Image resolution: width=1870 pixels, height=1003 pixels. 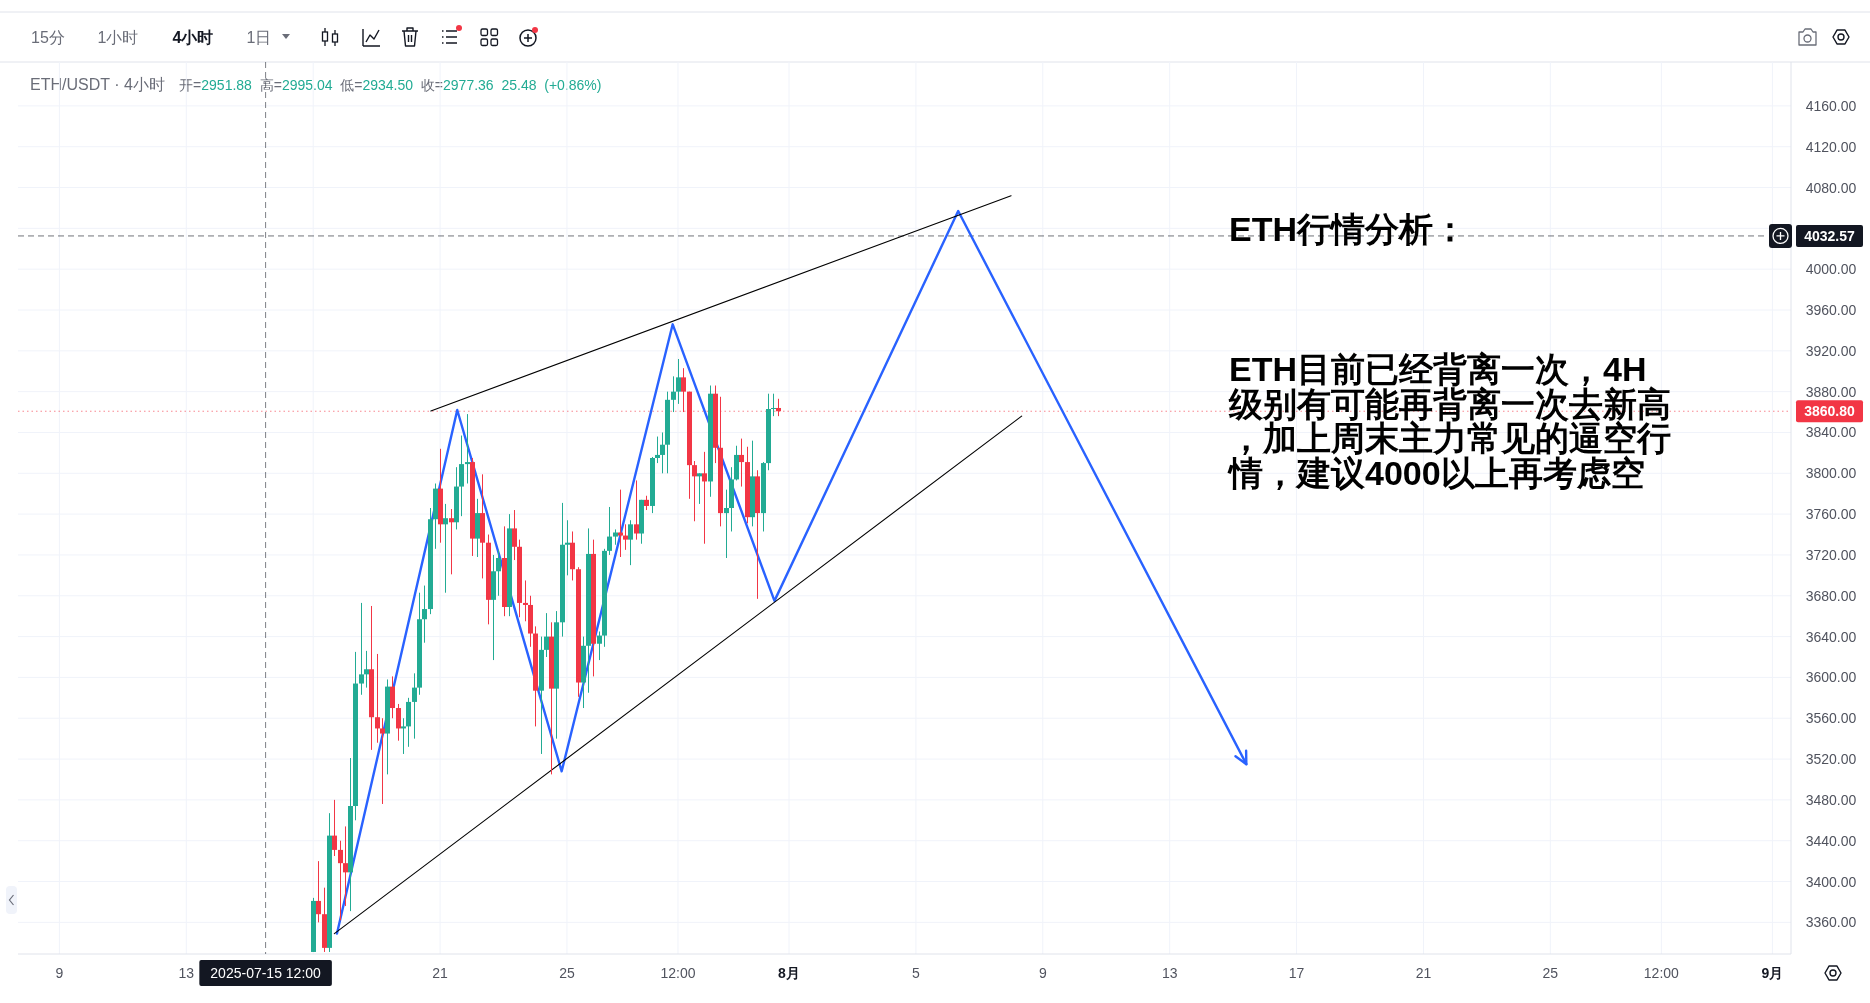 What do you see at coordinates (1831, 146) in the screenshot?
I see `y-tick-label: 4120.00` at bounding box center [1831, 146].